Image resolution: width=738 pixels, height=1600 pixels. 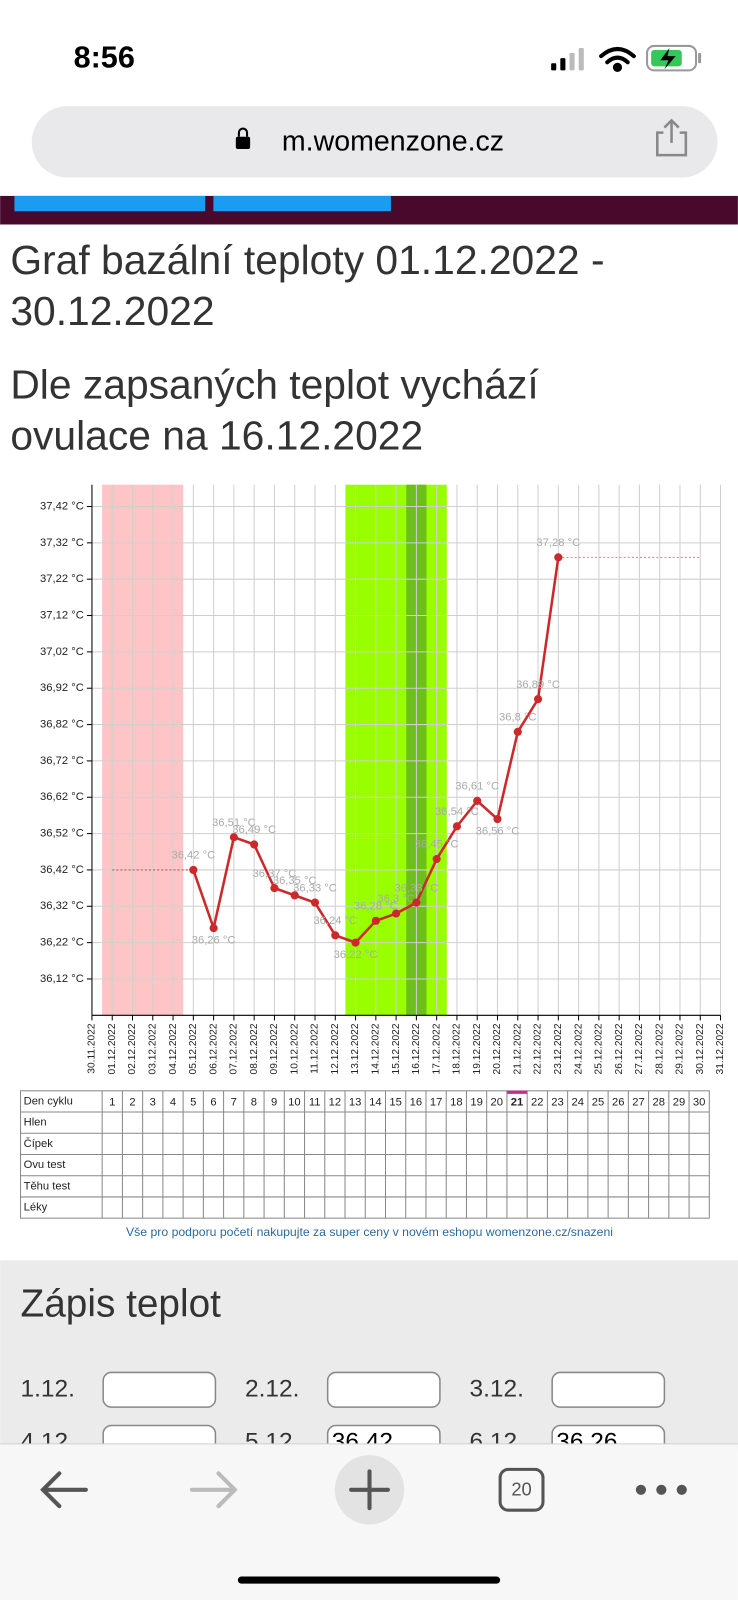 What do you see at coordinates (62, 979) in the screenshot?
I see `y-tick-label: 36,12 °C` at bounding box center [62, 979].